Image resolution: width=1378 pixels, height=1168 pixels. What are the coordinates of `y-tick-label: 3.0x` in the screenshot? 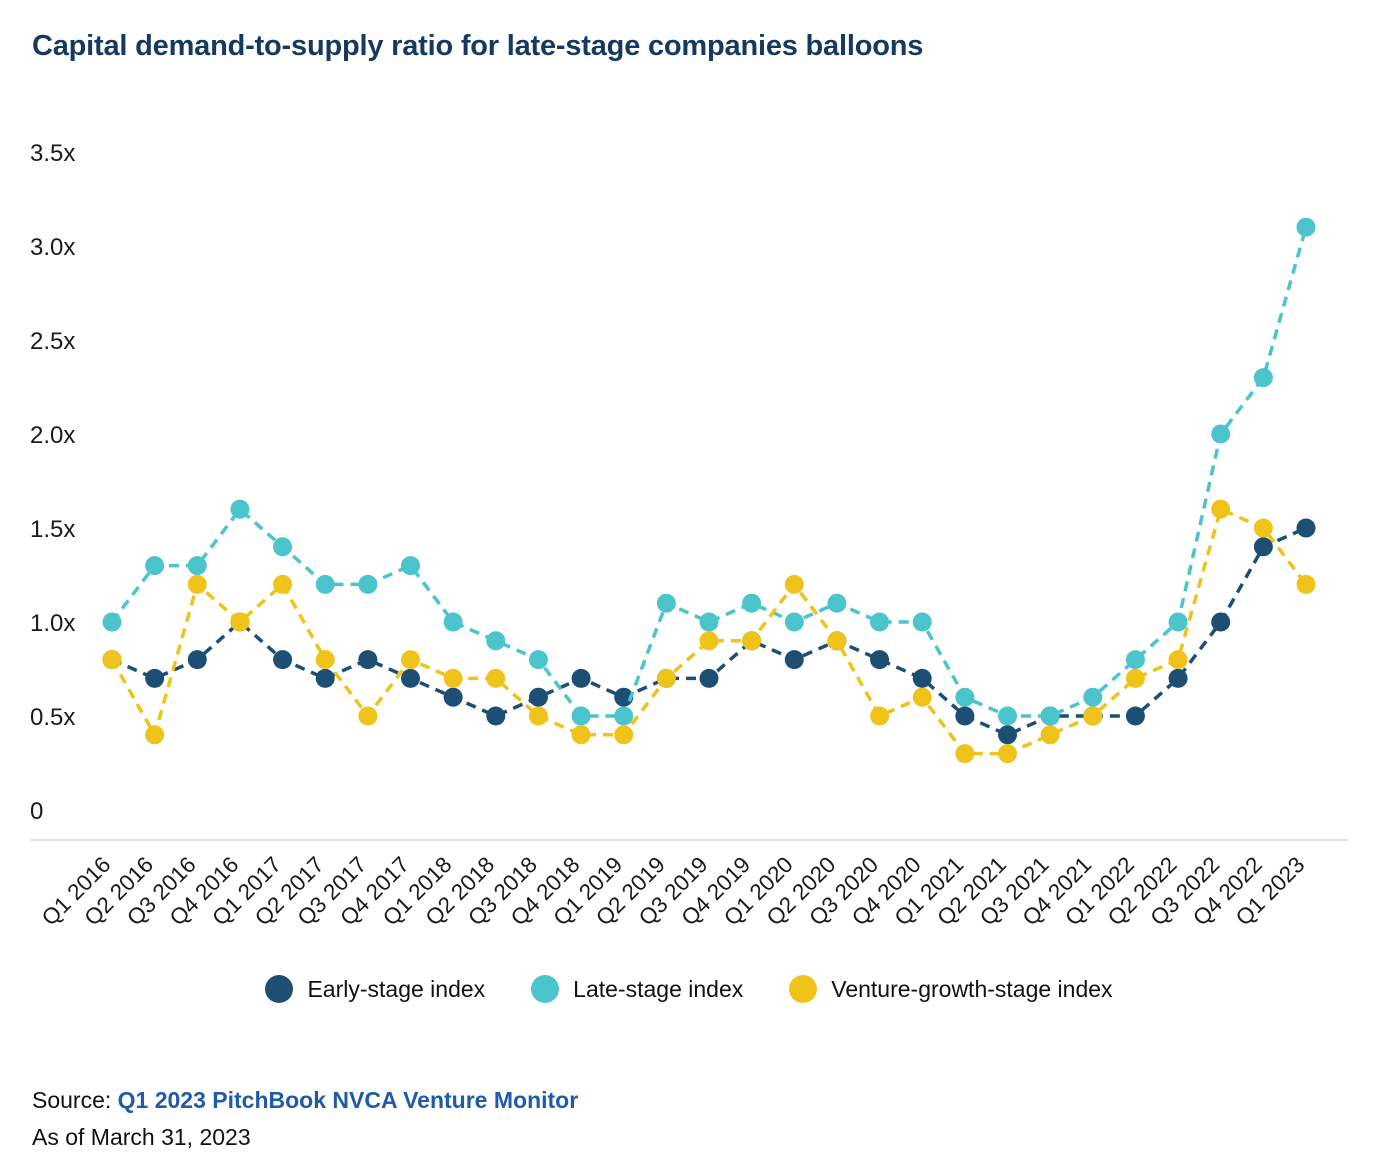 It's located at (52, 247).